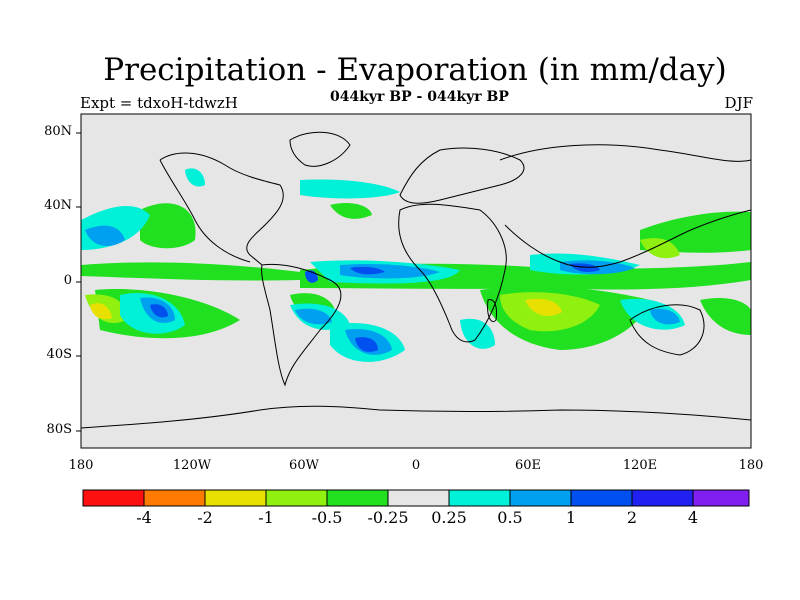 The height and width of the screenshot is (600, 800). I want to click on lat-label-40n: 40N, so click(58, 205).